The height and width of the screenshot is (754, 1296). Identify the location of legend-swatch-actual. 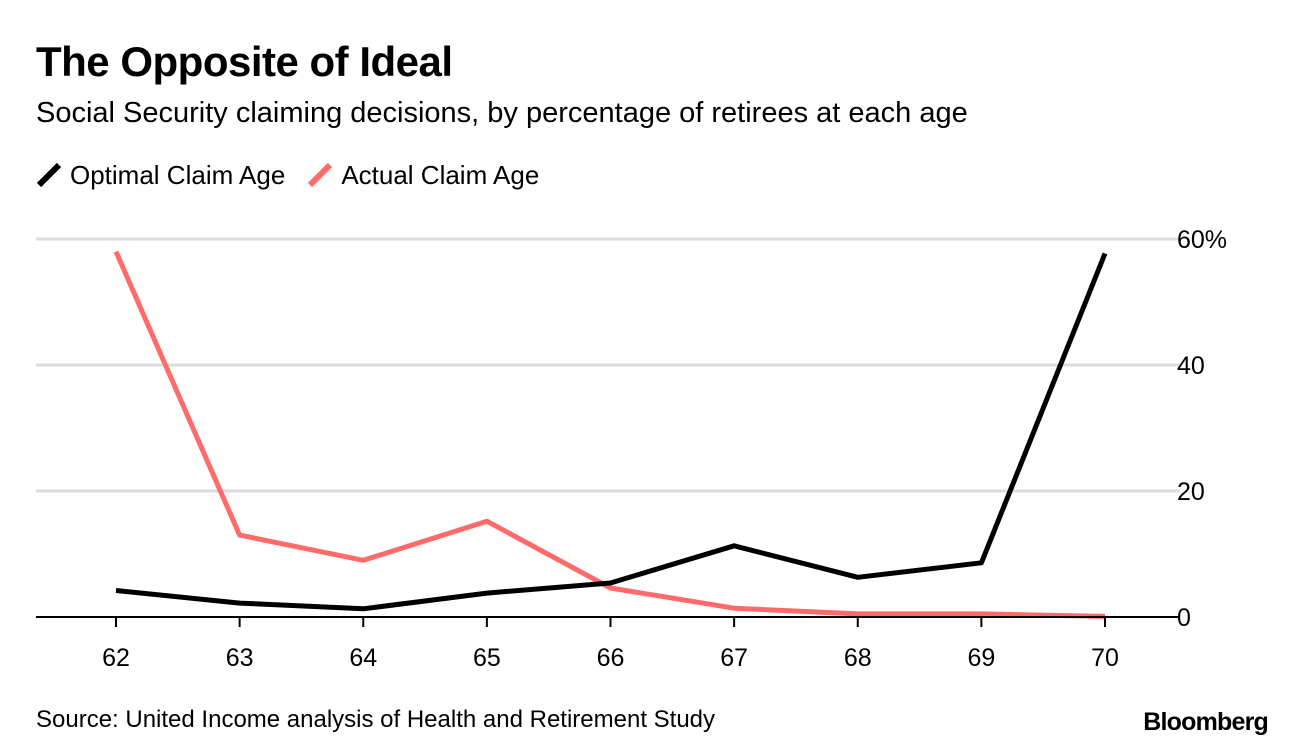
(320, 175).